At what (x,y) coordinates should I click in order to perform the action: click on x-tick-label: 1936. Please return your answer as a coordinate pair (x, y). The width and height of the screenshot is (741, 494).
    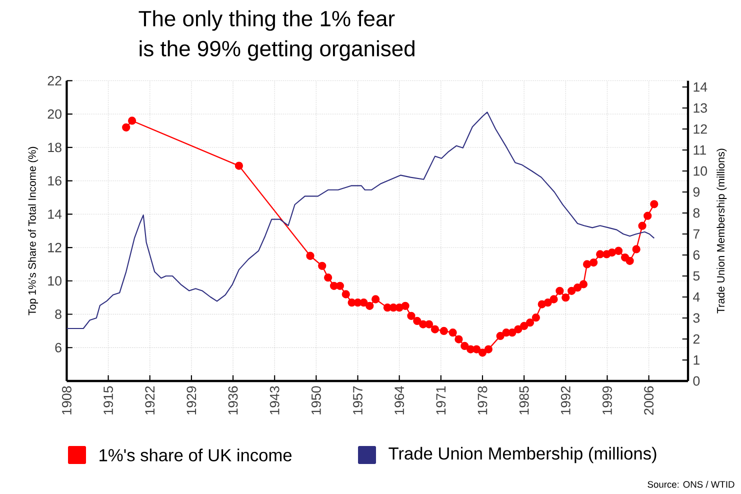
    Looking at the image, I should click on (233, 400).